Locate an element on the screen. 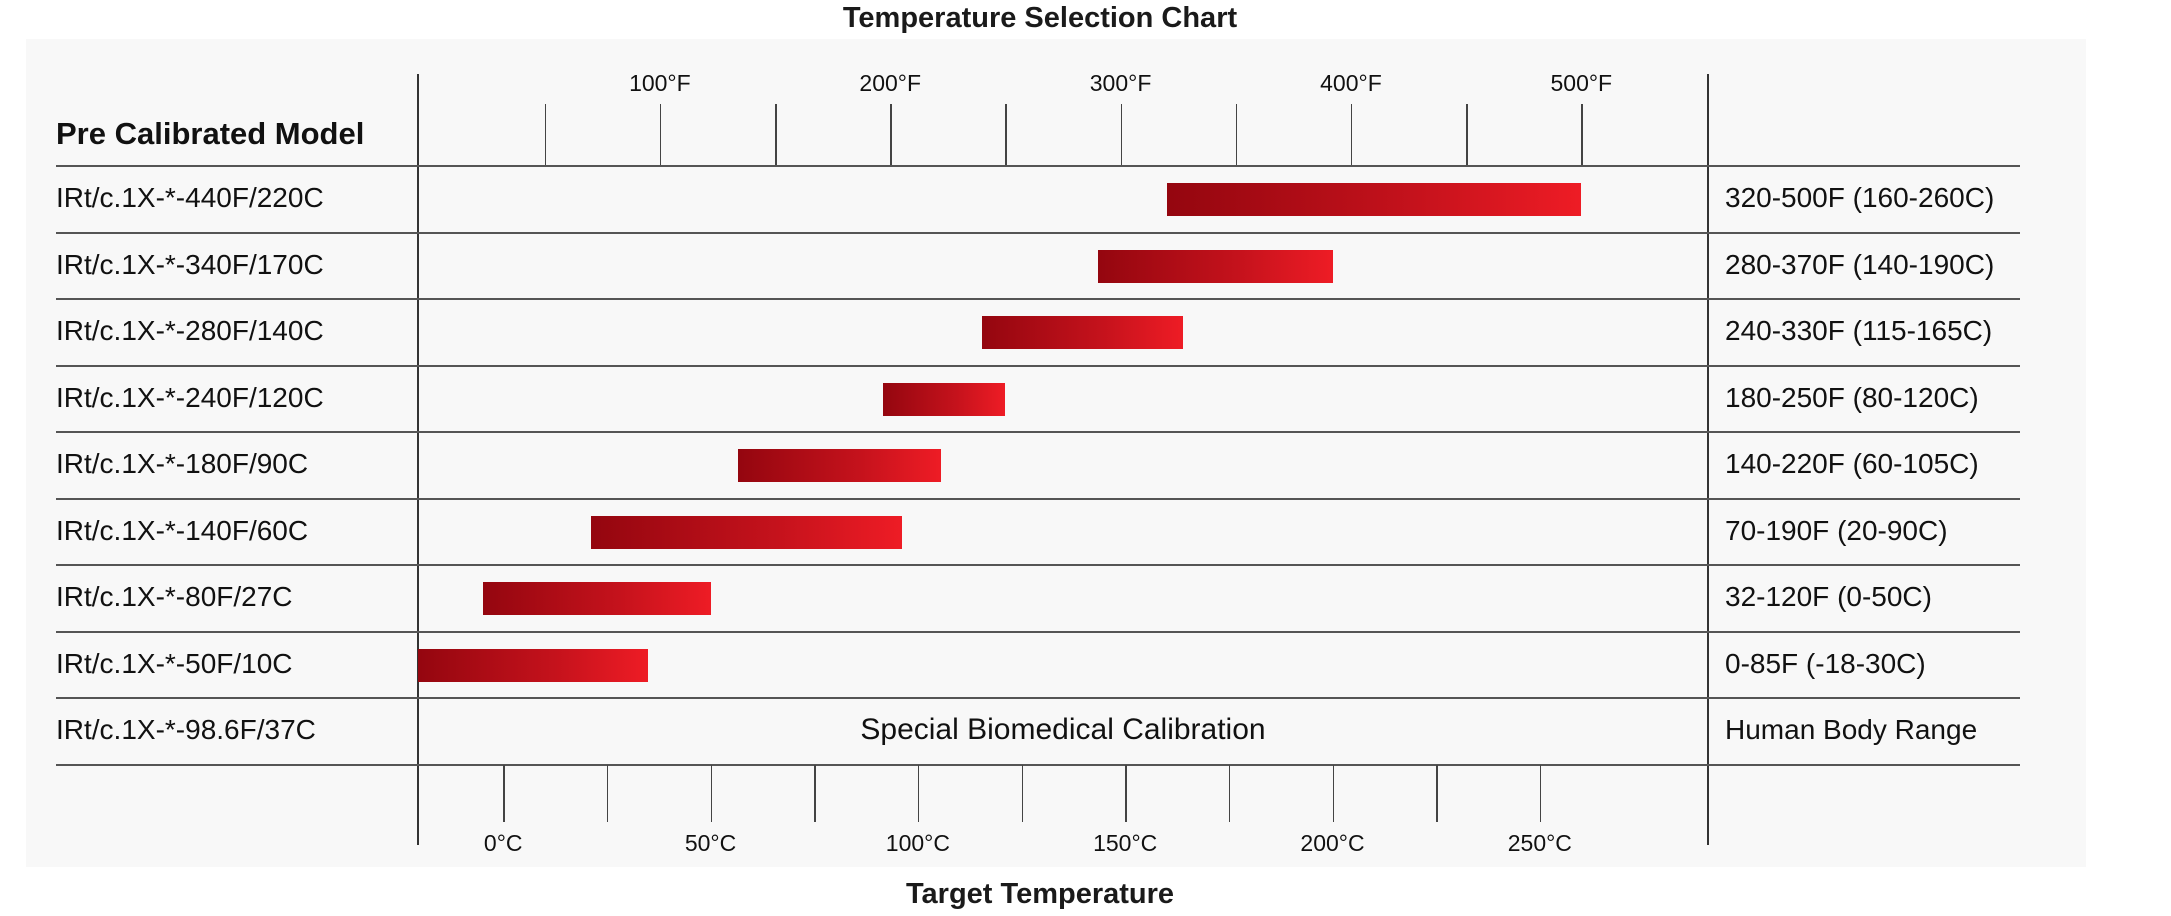  bottom-tick-label: 200°C is located at coordinates (1332, 842).